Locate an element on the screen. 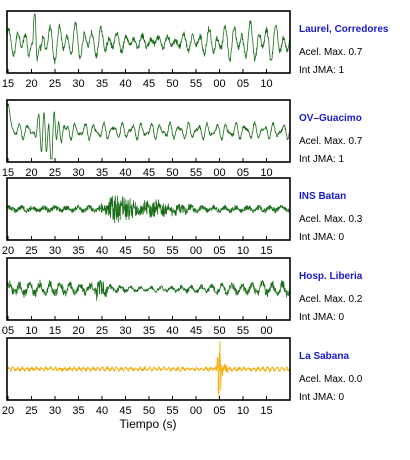 This screenshot has width=410, height=460. station-name: OV–Guacimo is located at coordinates (330, 118).